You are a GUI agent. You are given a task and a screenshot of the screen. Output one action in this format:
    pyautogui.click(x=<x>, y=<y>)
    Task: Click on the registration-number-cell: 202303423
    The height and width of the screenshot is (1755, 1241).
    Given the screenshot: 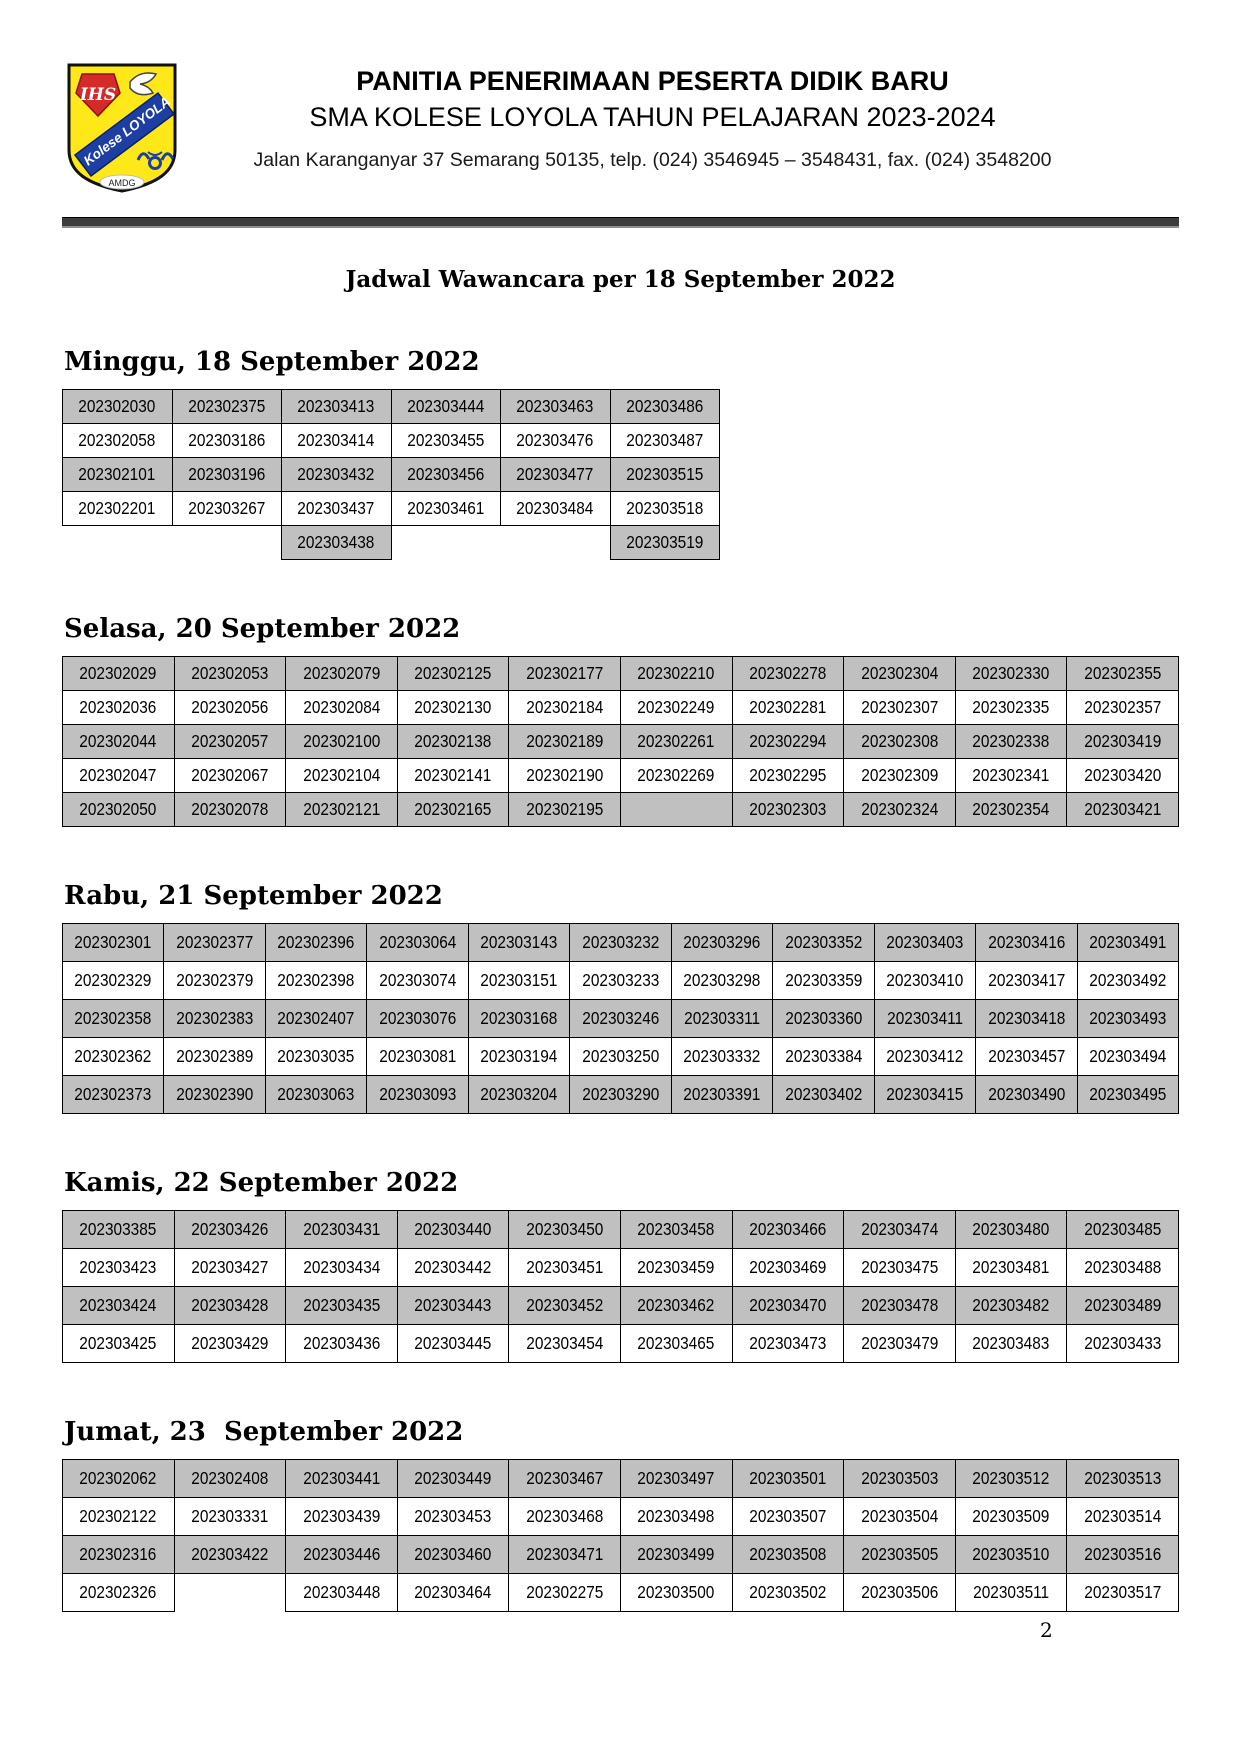 What is the action you would take?
    pyautogui.click(x=118, y=1267)
    